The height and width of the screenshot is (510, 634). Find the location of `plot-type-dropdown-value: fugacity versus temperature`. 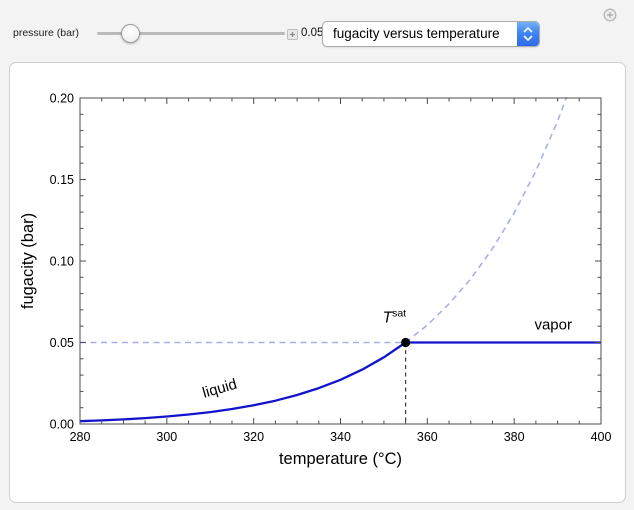

plot-type-dropdown-value: fugacity versus temperature is located at coordinates (416, 33).